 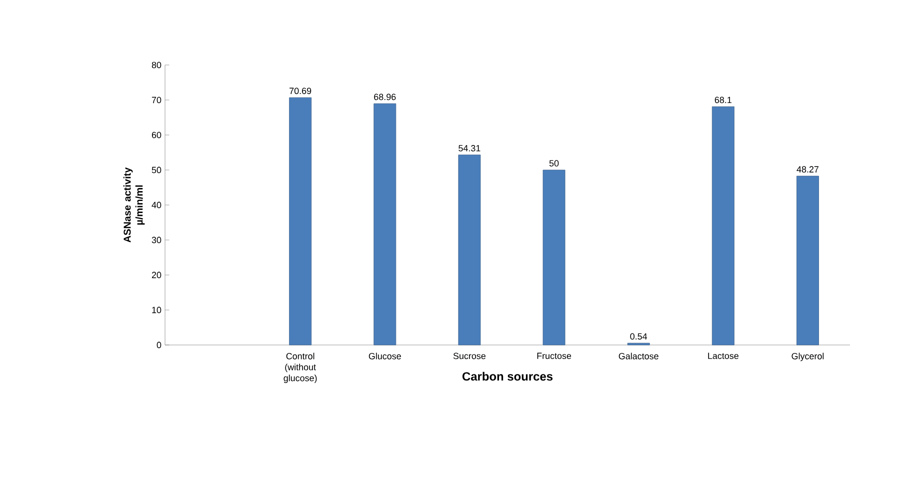 What do you see at coordinates (157, 205) in the screenshot?
I see `y-tick-label: 40` at bounding box center [157, 205].